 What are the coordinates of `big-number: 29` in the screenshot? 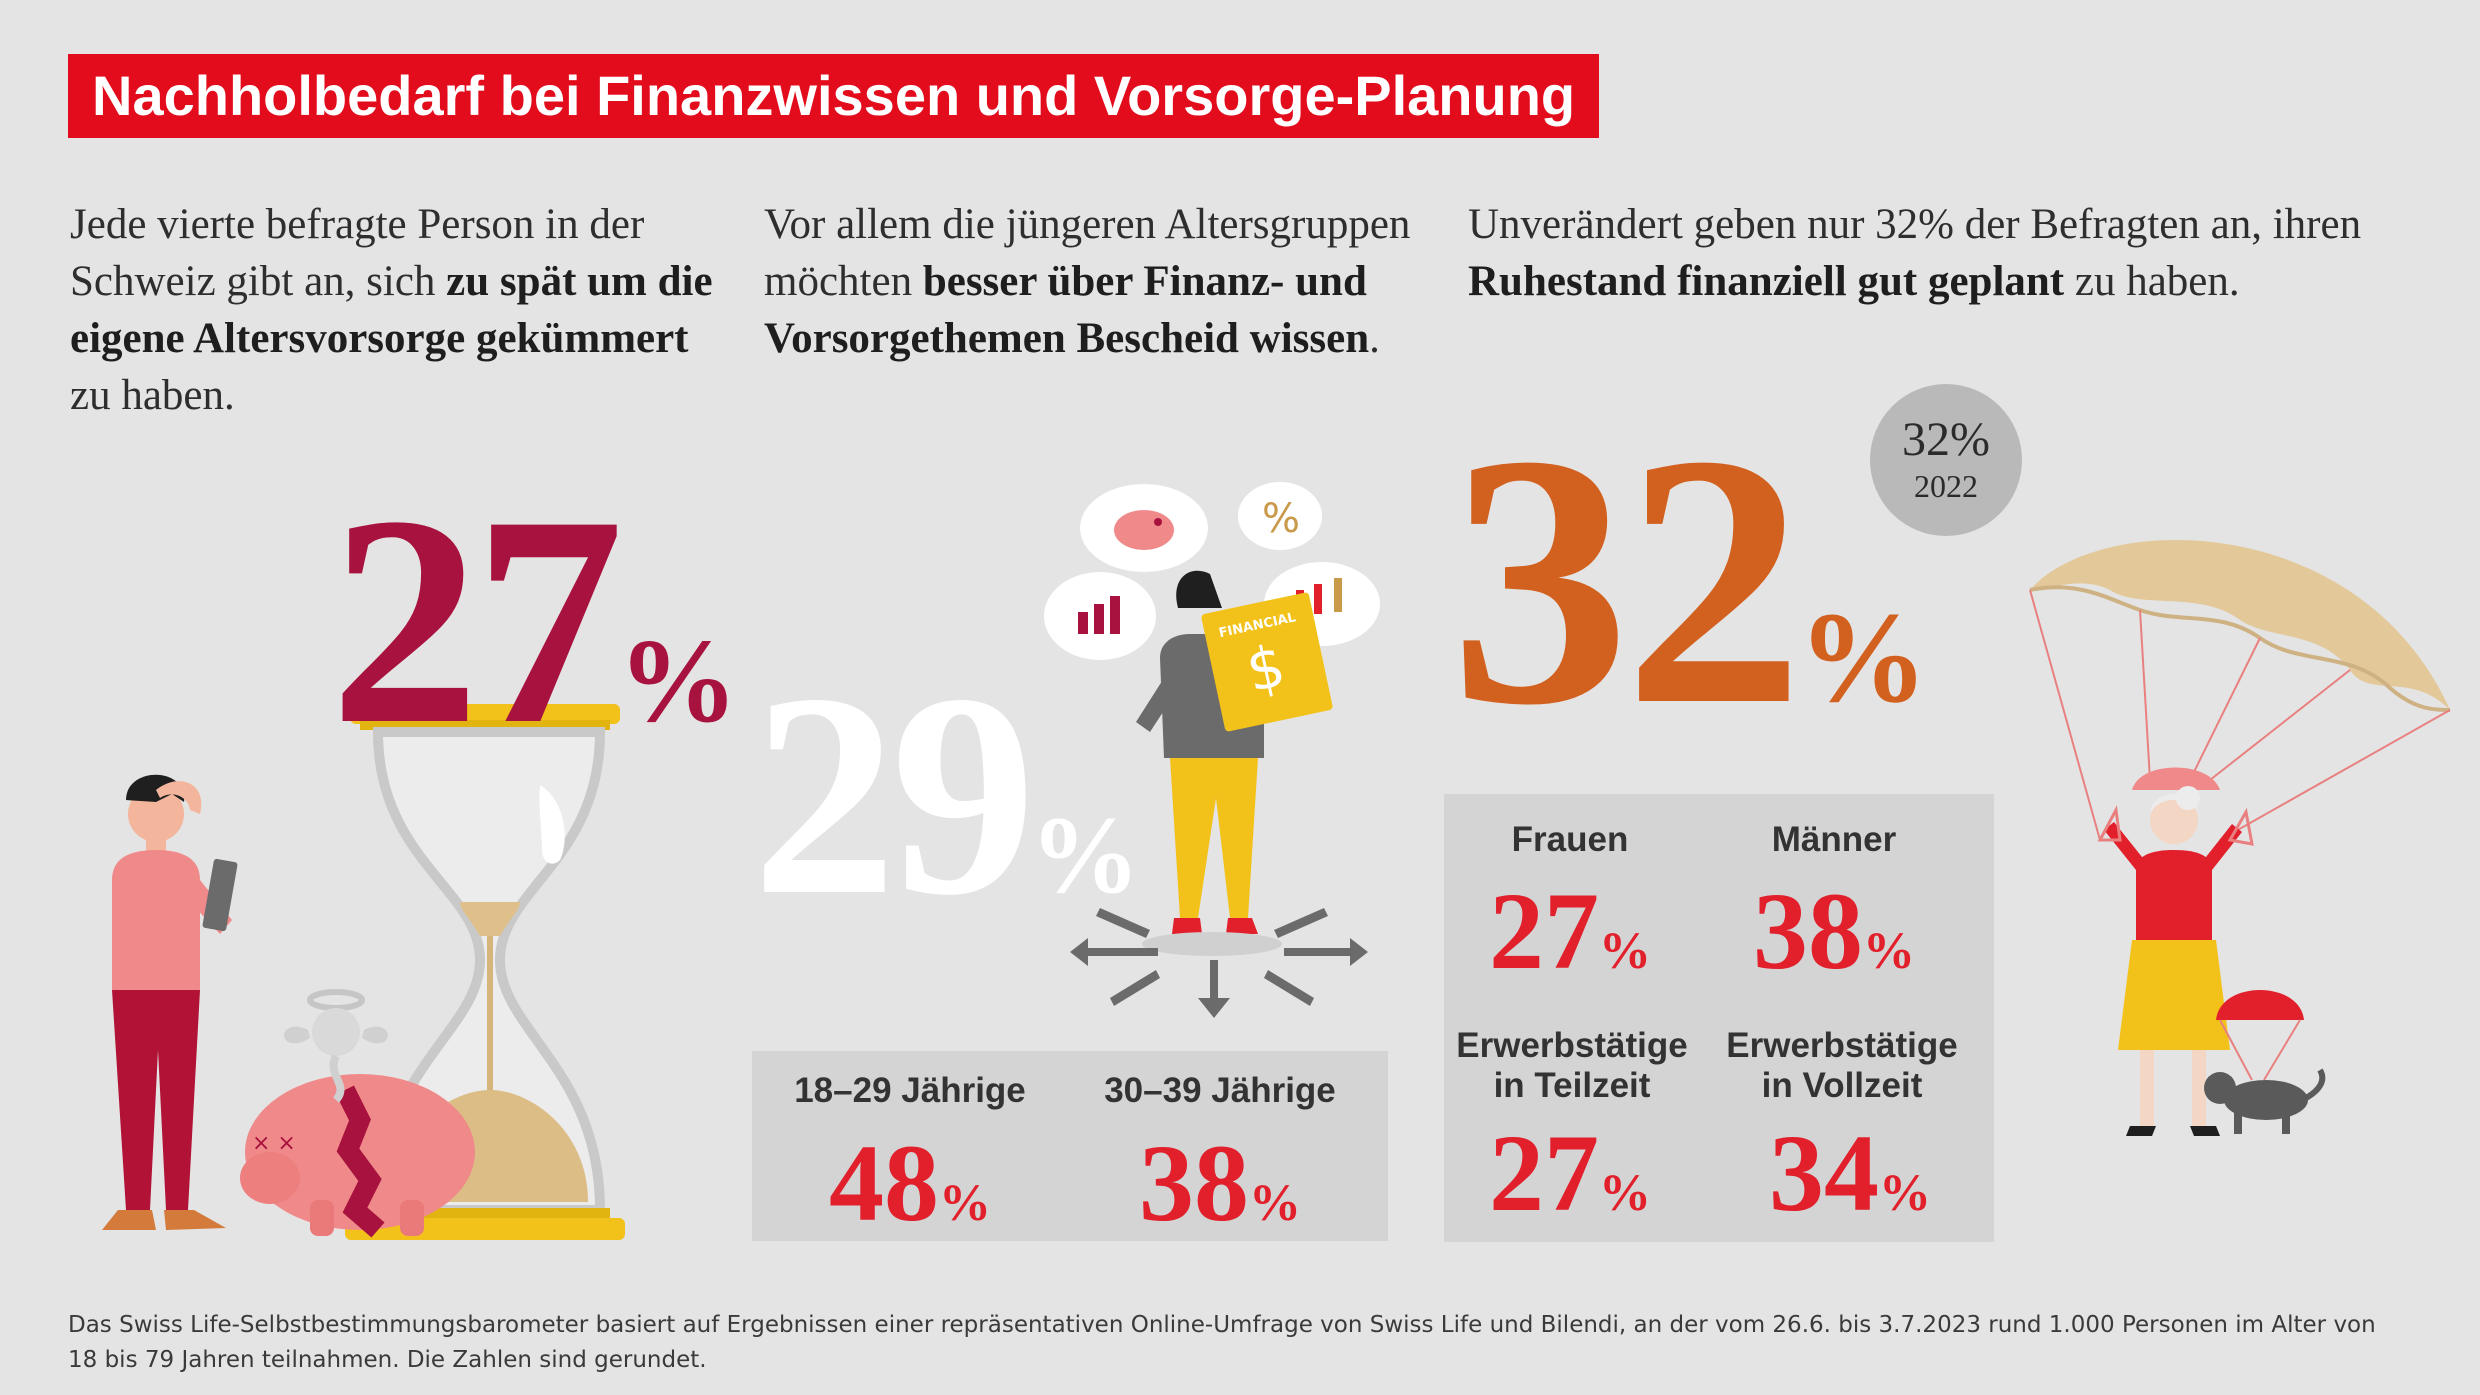 It's located at (894, 794).